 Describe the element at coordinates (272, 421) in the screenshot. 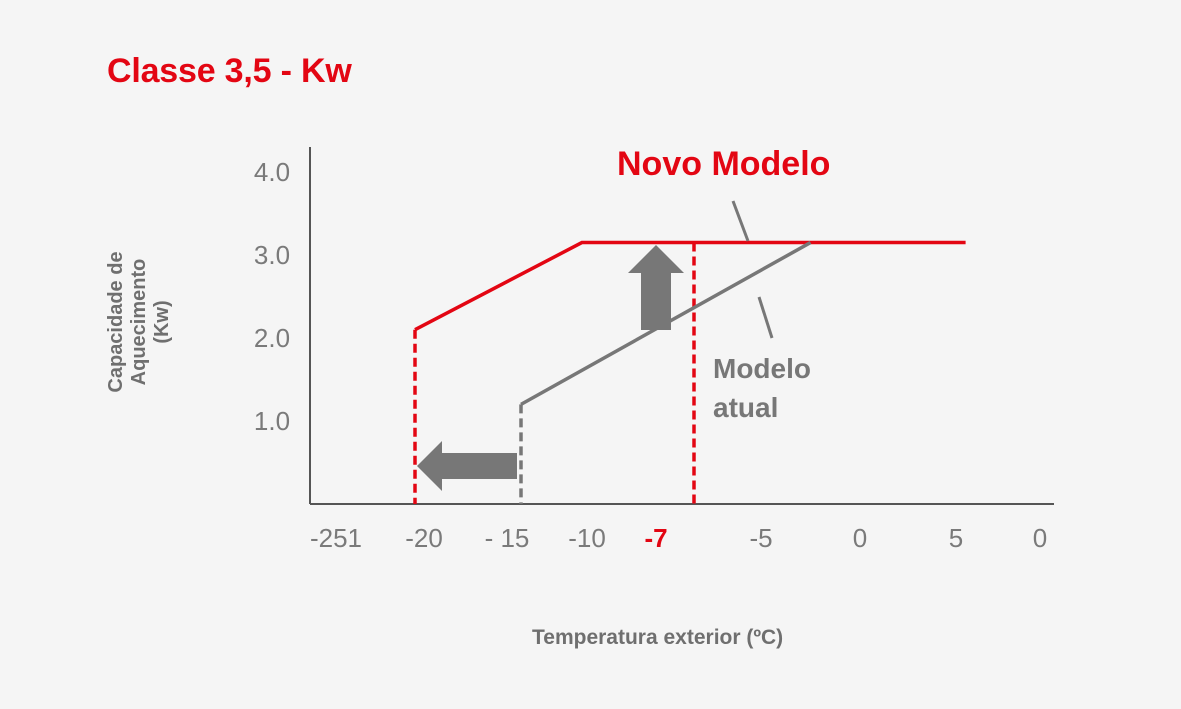

I see `y-tick-label: 1.0` at that location.